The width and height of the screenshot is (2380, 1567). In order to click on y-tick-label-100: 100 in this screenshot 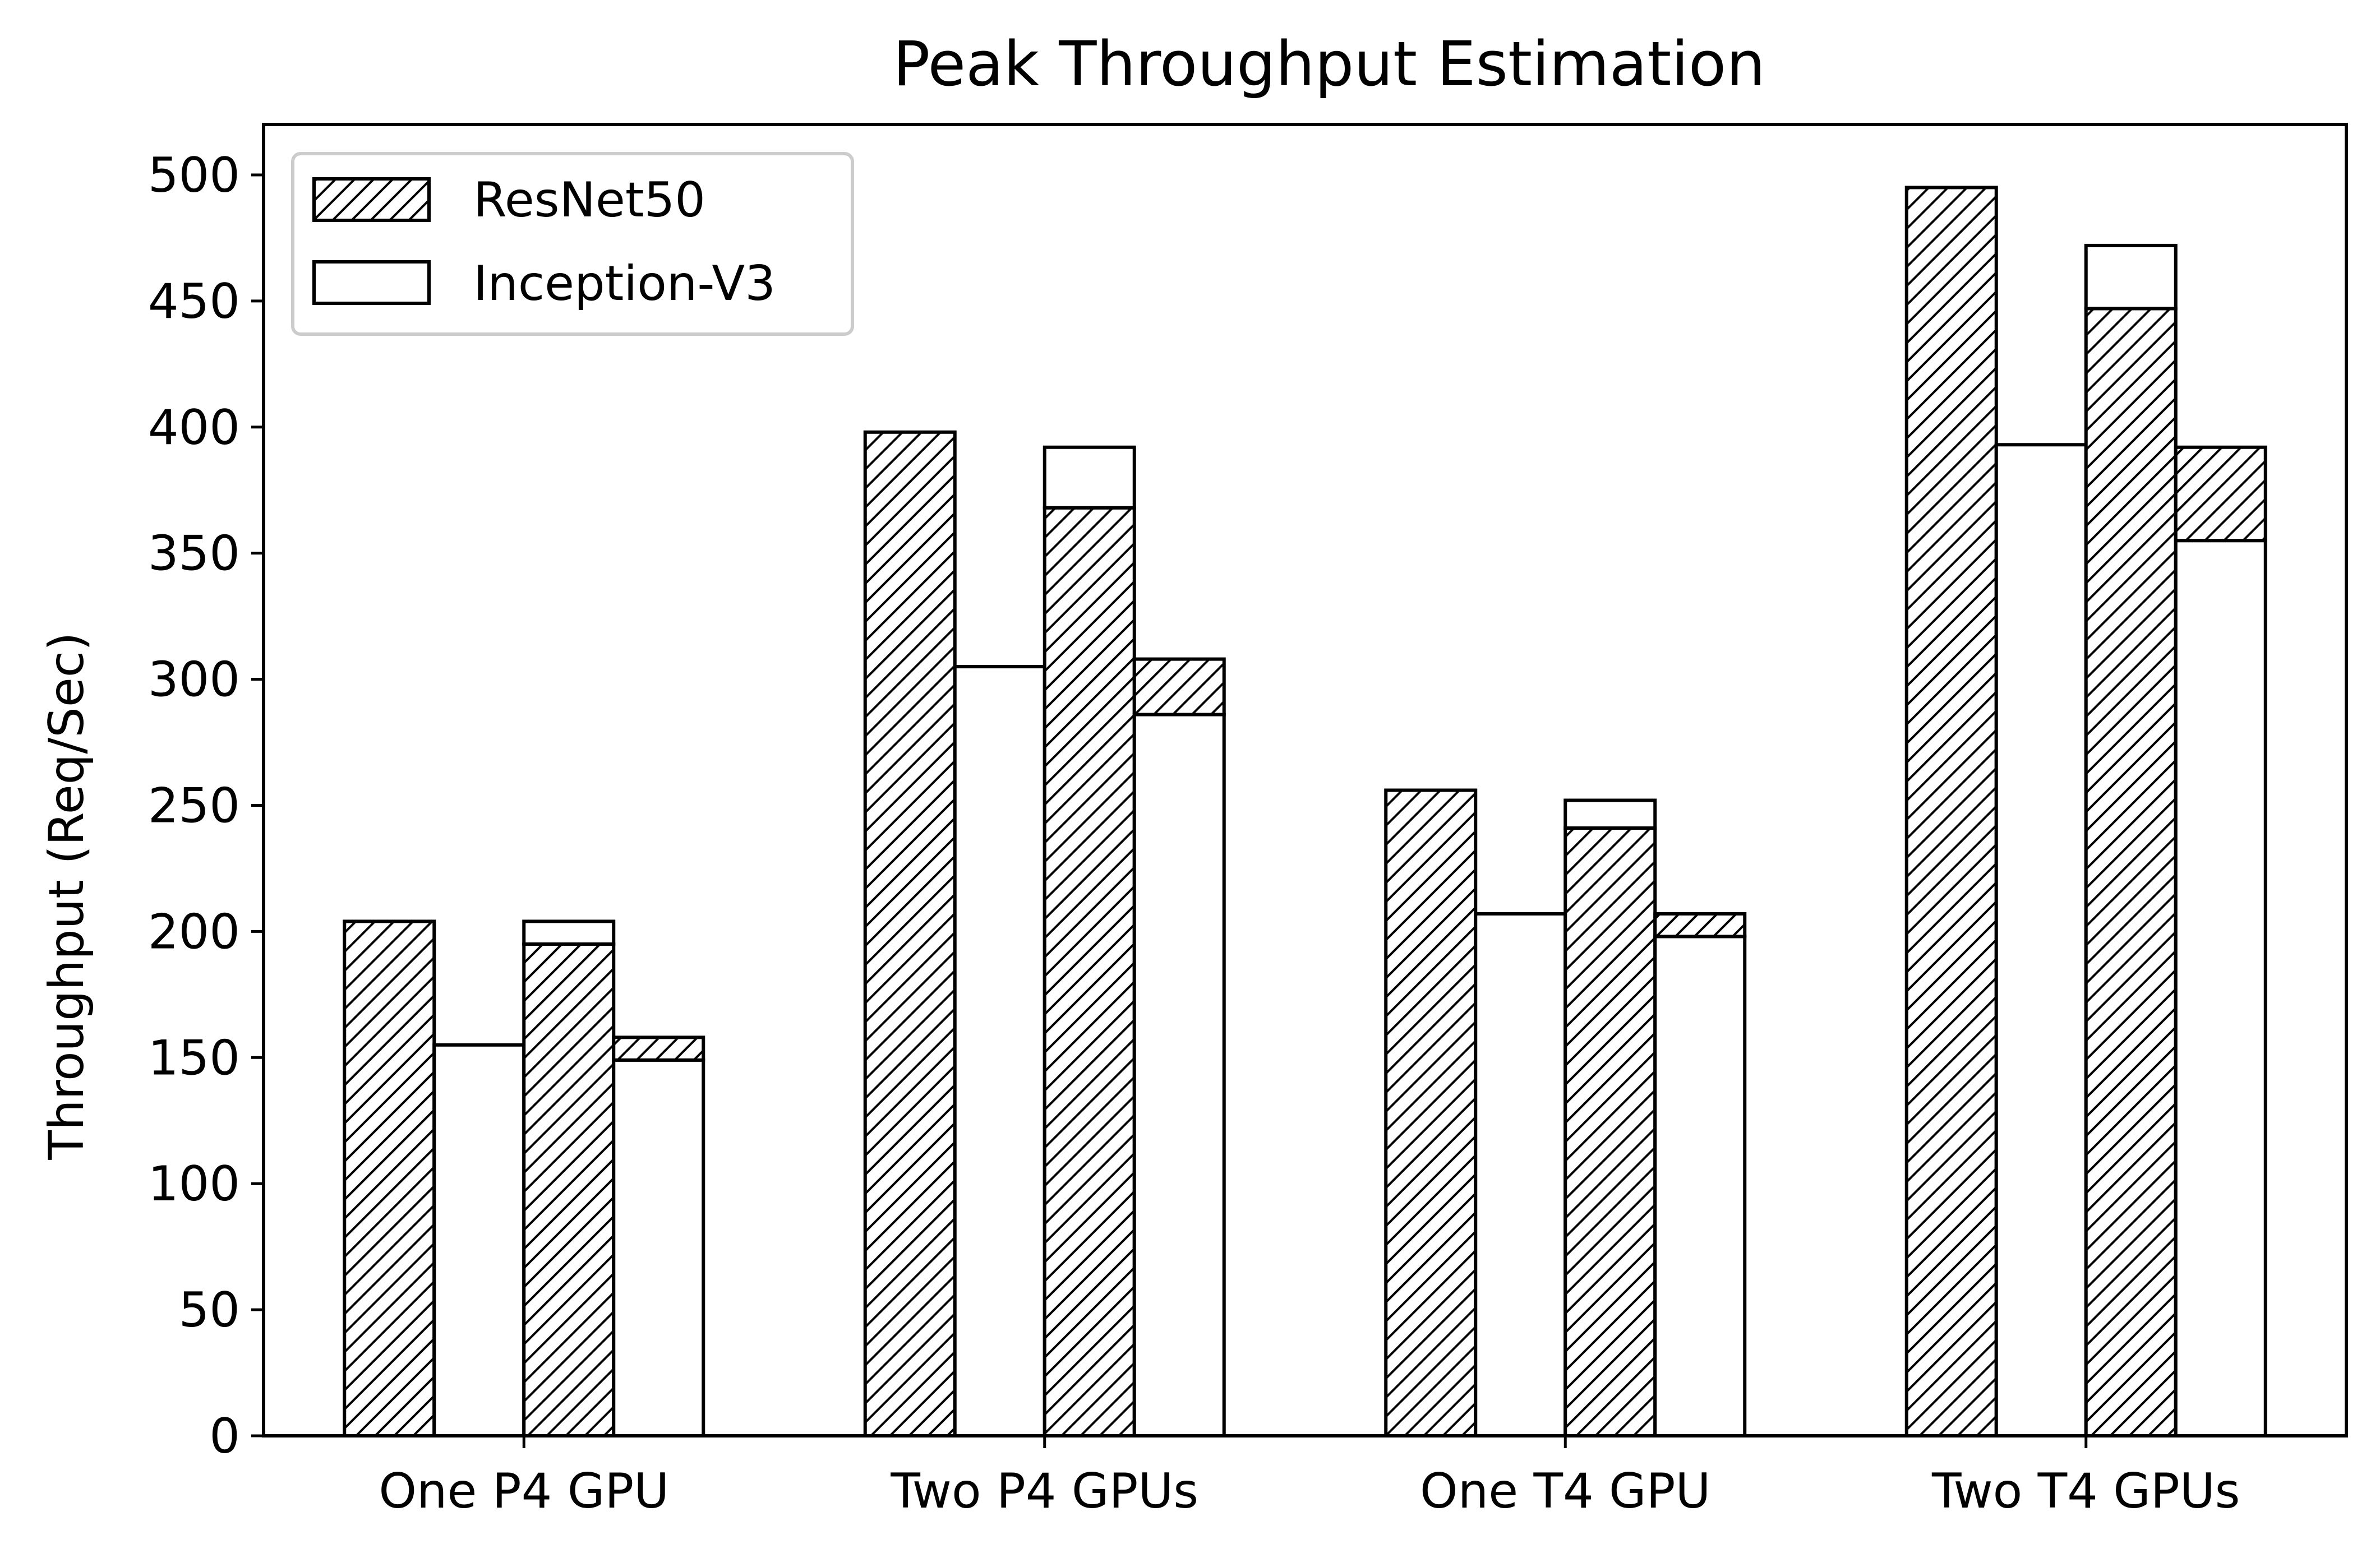, I will do `click(194, 1184)`.